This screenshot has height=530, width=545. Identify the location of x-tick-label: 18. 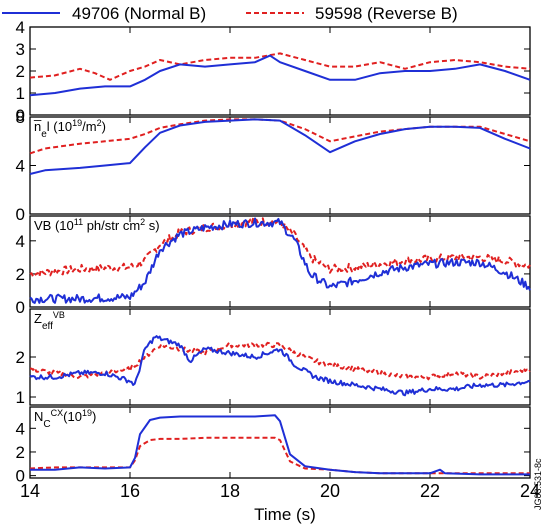
(230, 491).